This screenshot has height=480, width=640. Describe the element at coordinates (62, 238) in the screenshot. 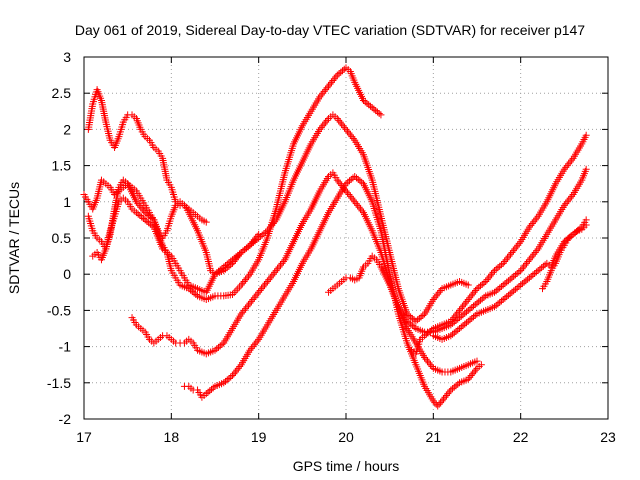

I see `y-tick-label: 0.5` at that location.